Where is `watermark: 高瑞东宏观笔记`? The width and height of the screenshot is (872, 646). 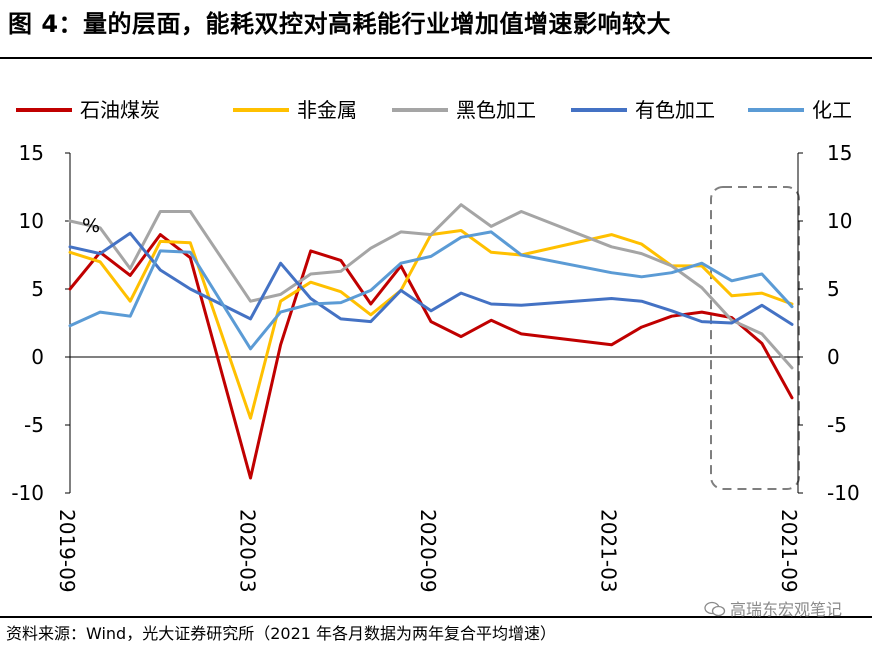
watermark: 高瑞东宏观笔记 is located at coordinates (773, 608).